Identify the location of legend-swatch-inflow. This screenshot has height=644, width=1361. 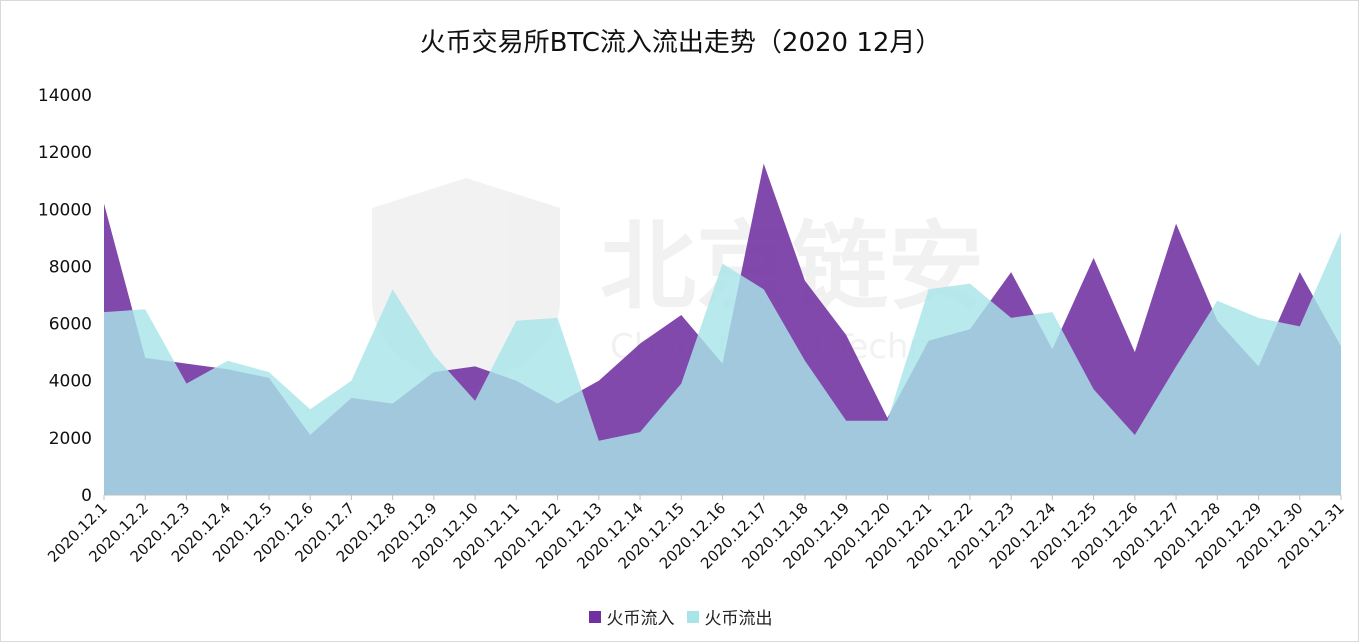
(594, 616).